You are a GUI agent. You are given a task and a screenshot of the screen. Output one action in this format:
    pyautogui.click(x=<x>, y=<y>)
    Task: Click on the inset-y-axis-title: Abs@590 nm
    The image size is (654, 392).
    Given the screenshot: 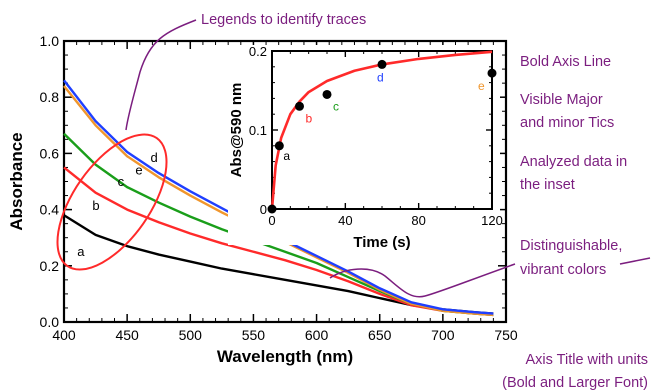 What is the action you would take?
    pyautogui.click(x=236, y=130)
    